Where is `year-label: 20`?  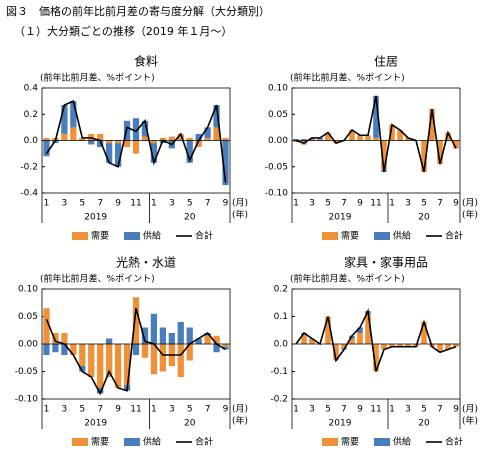 year-label: 20 is located at coordinates (424, 424).